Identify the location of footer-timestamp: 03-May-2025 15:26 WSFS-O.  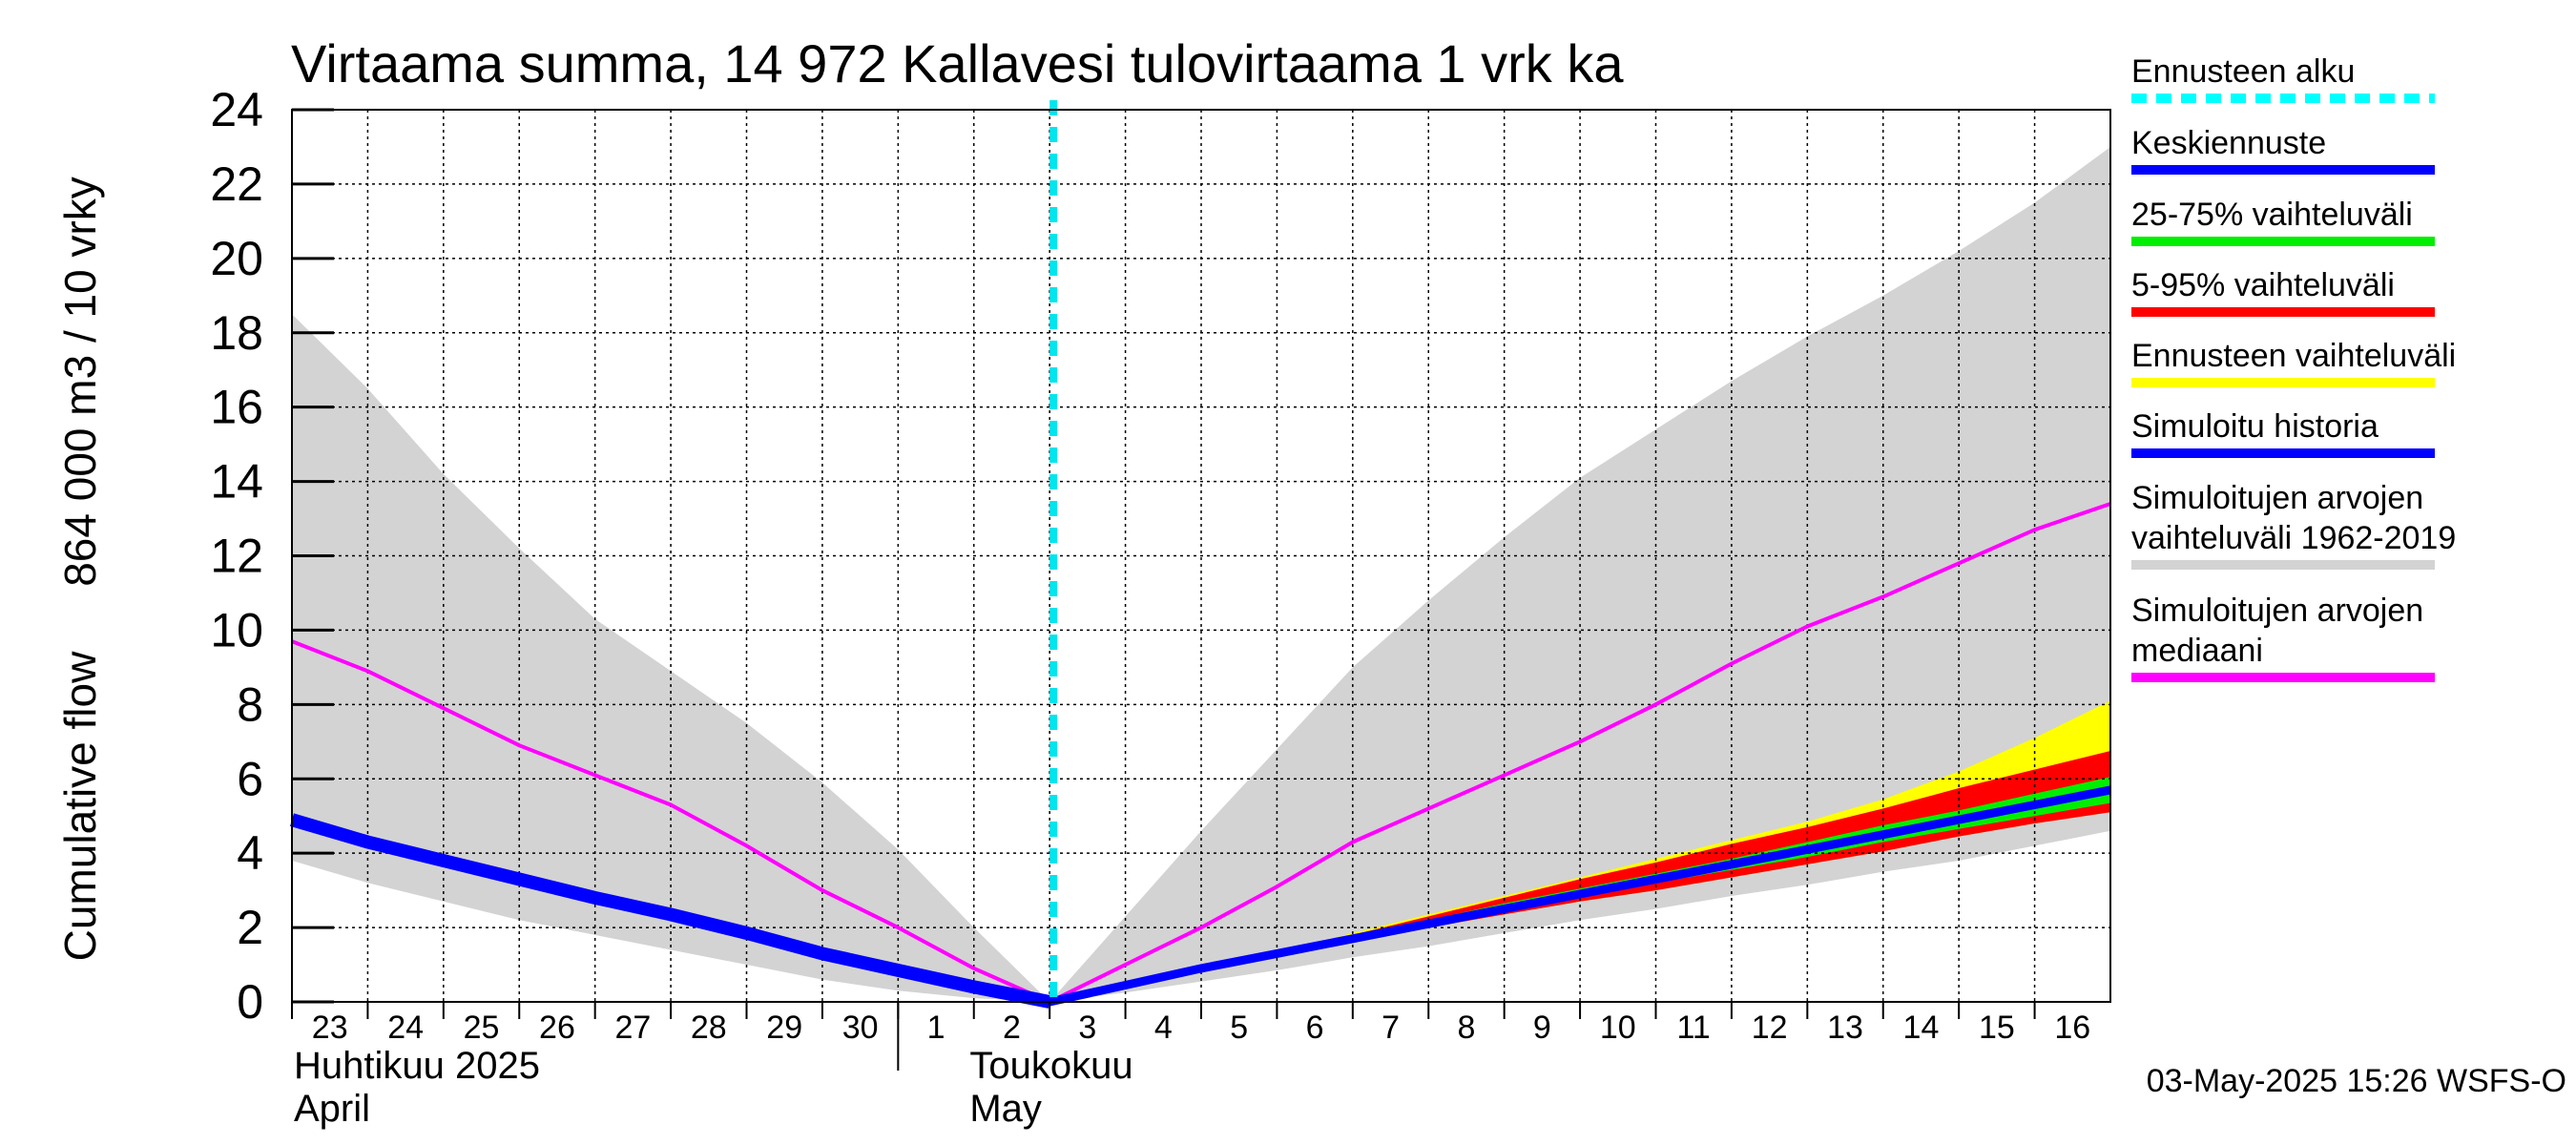
(2356, 1081).